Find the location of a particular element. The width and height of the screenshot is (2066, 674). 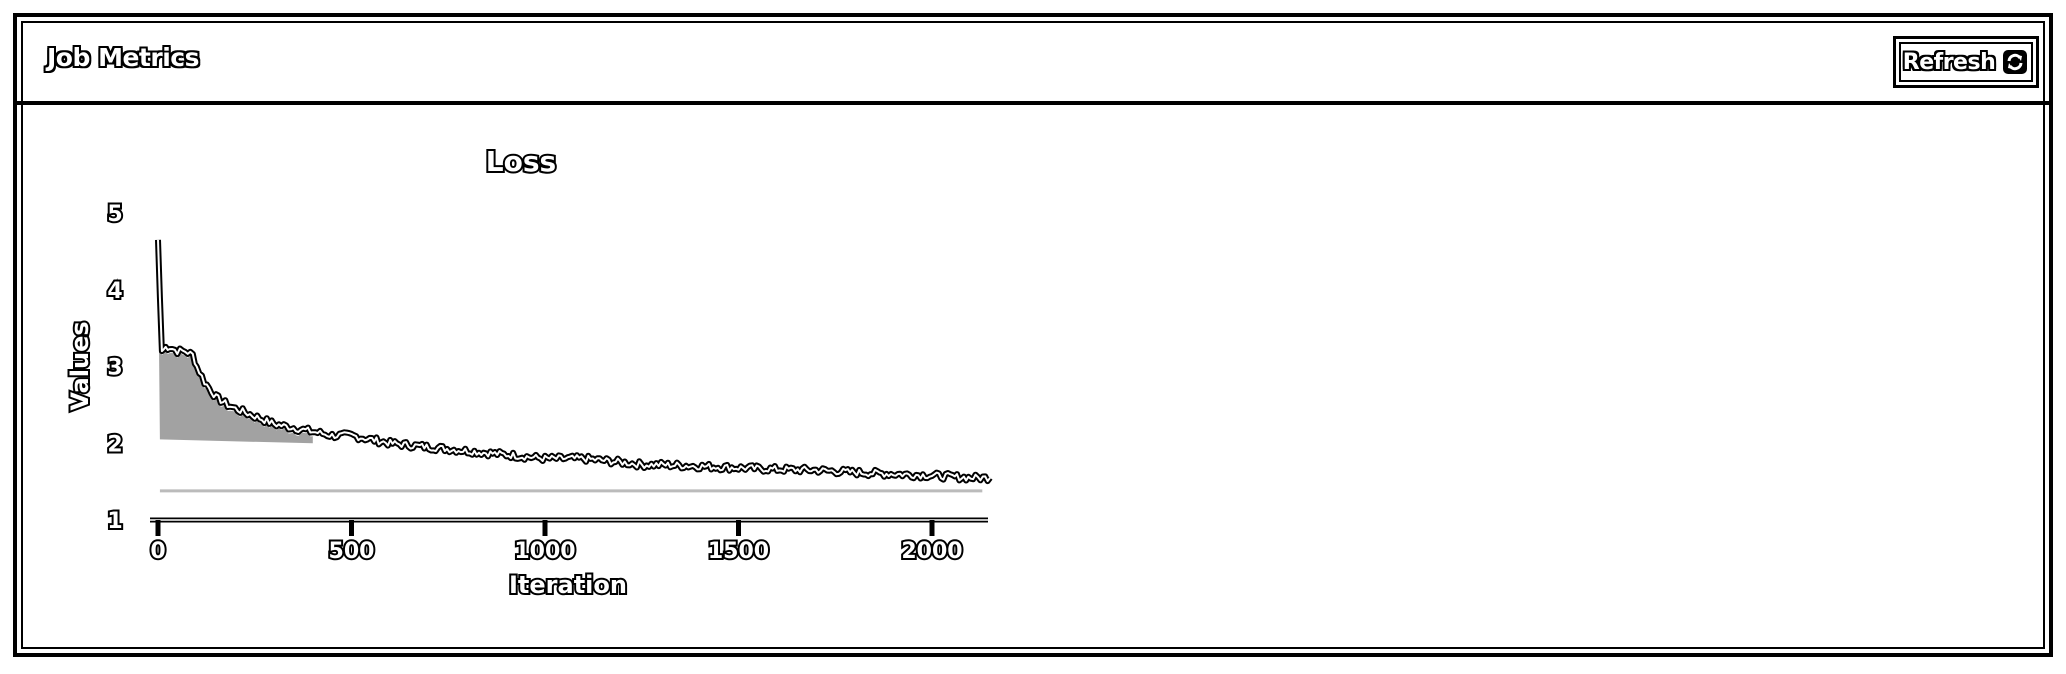

x-tick-label: 0 is located at coordinates (157, 551).